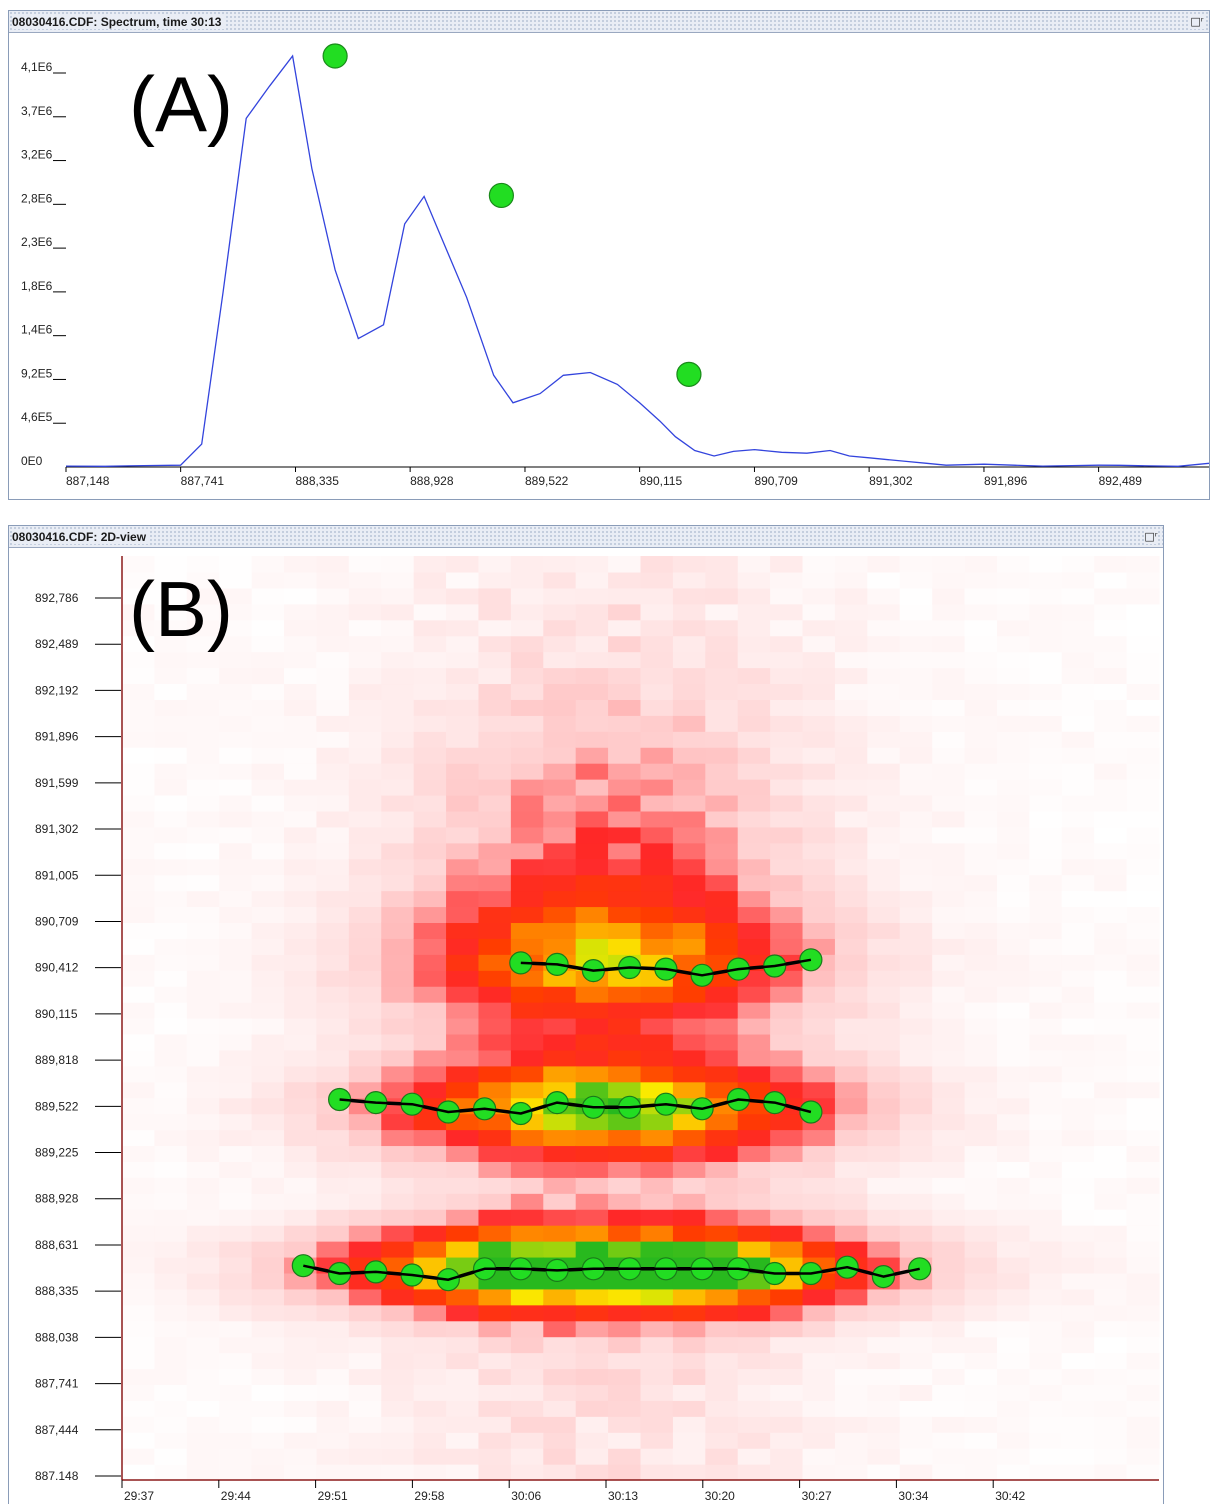 The height and width of the screenshot is (1505, 1210). What do you see at coordinates (609, 22) in the screenshot?
I see `spectrum-title-bar: 08030416.CDF: Spectrum, time 30:13 □ʳ` at bounding box center [609, 22].